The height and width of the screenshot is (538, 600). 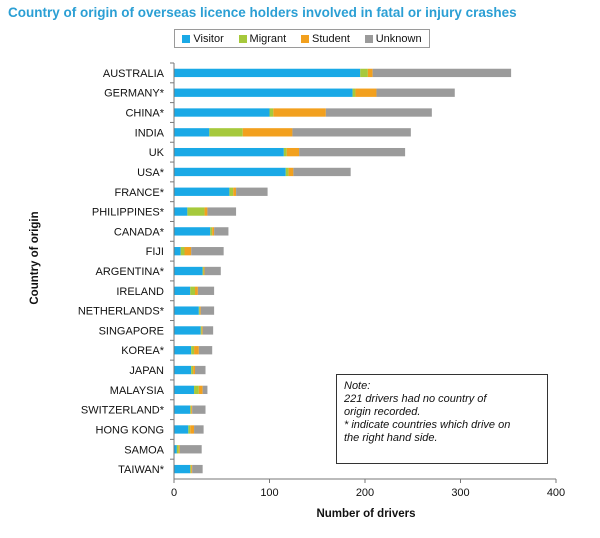 What do you see at coordinates (192, 370) in the screenshot?
I see `bar-japan-migrant` at bounding box center [192, 370].